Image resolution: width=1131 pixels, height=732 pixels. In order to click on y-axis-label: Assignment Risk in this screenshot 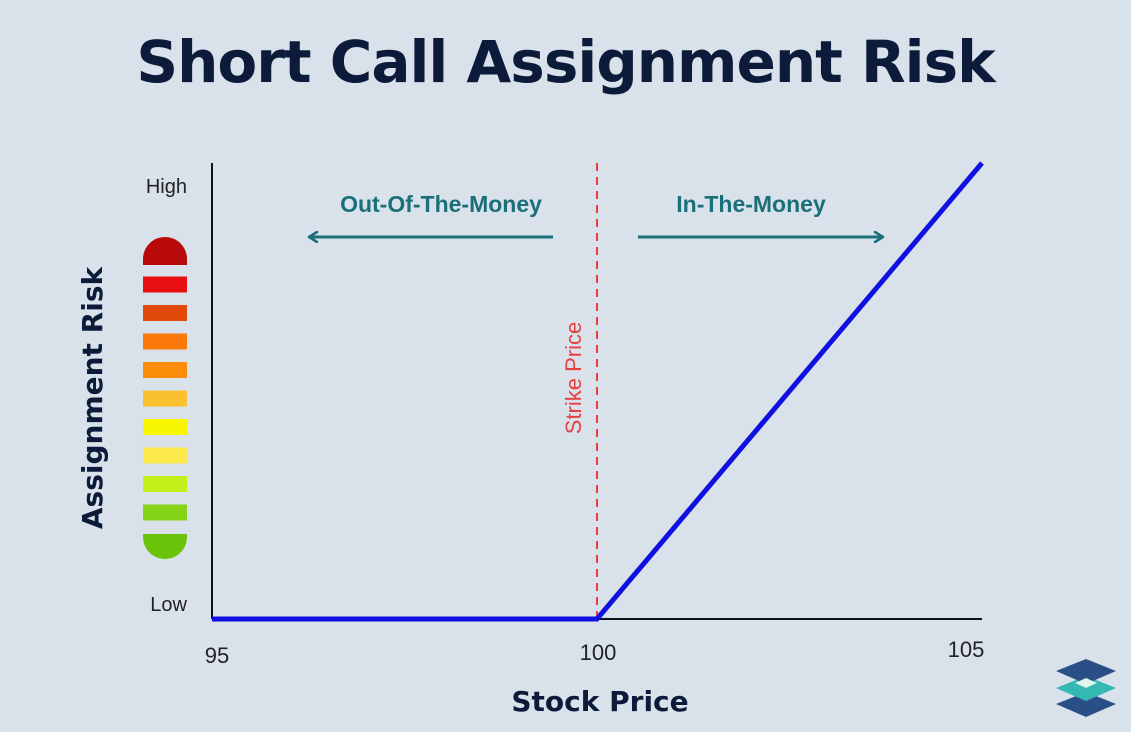, I will do `click(92, 398)`.